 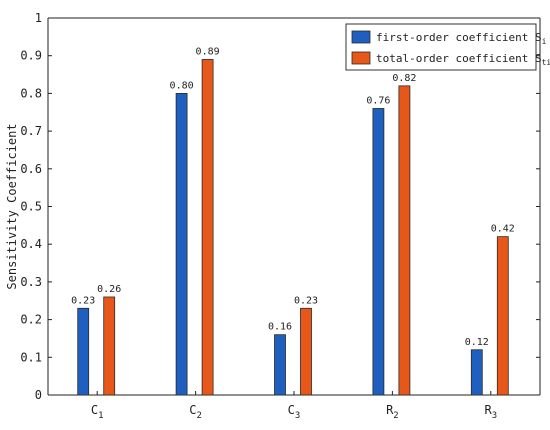 What do you see at coordinates (31, 207) in the screenshot?
I see `y-tick-label: 0.5` at bounding box center [31, 207].